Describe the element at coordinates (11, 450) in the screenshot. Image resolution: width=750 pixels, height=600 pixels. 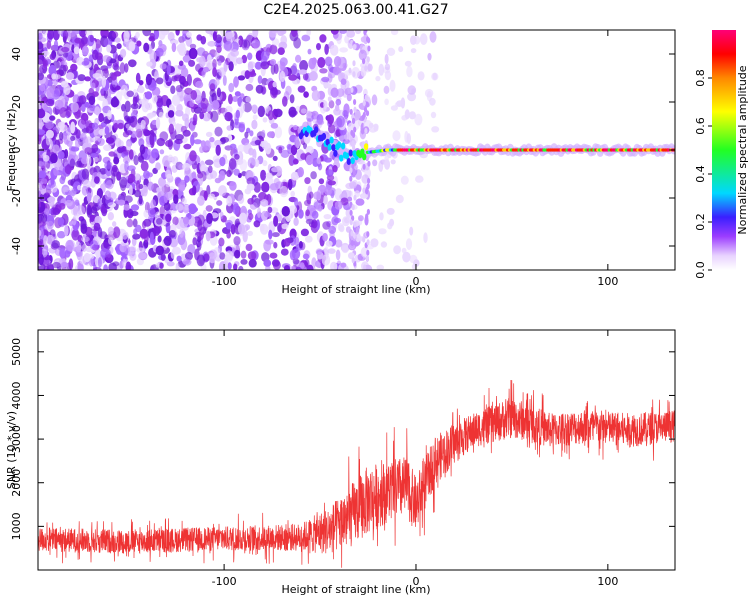
I see `snr-ylabel: SNR (10 * v/v)` at that location.